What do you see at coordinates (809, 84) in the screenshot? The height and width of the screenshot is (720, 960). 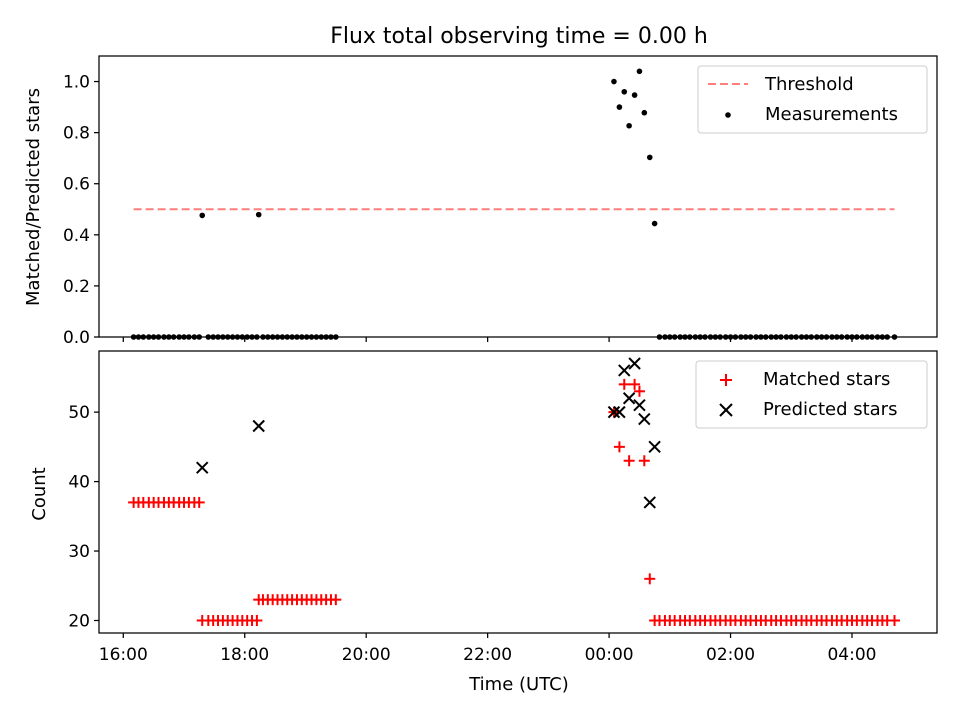 I see `threshold-legend-label: Threshold` at bounding box center [809, 84].